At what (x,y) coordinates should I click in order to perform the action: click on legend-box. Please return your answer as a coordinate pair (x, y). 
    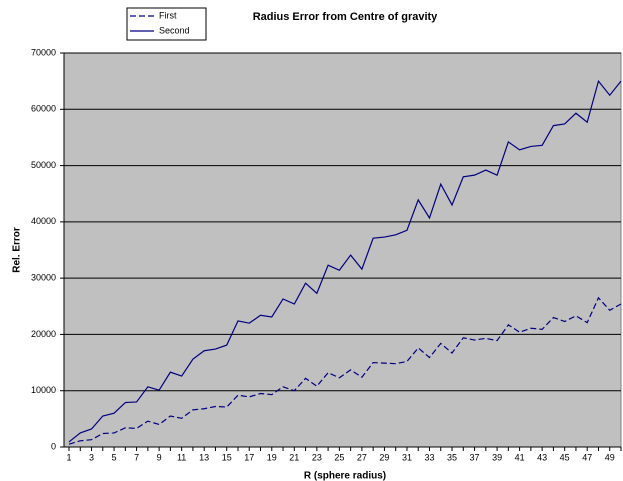
    Looking at the image, I should click on (166, 24).